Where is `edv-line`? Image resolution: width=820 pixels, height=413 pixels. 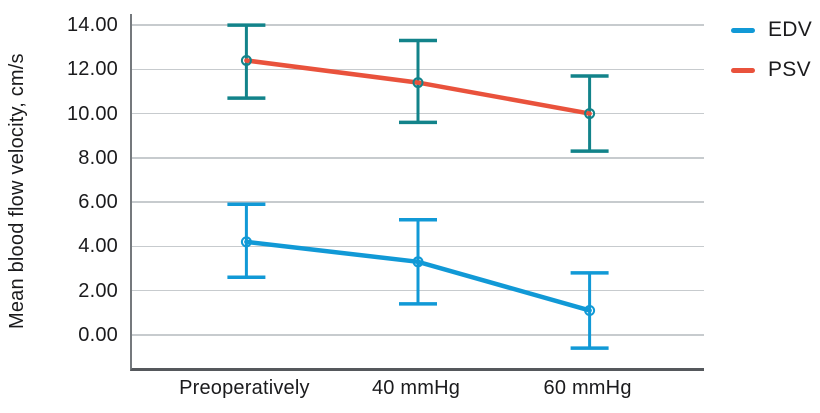 edv-line is located at coordinates (418, 276).